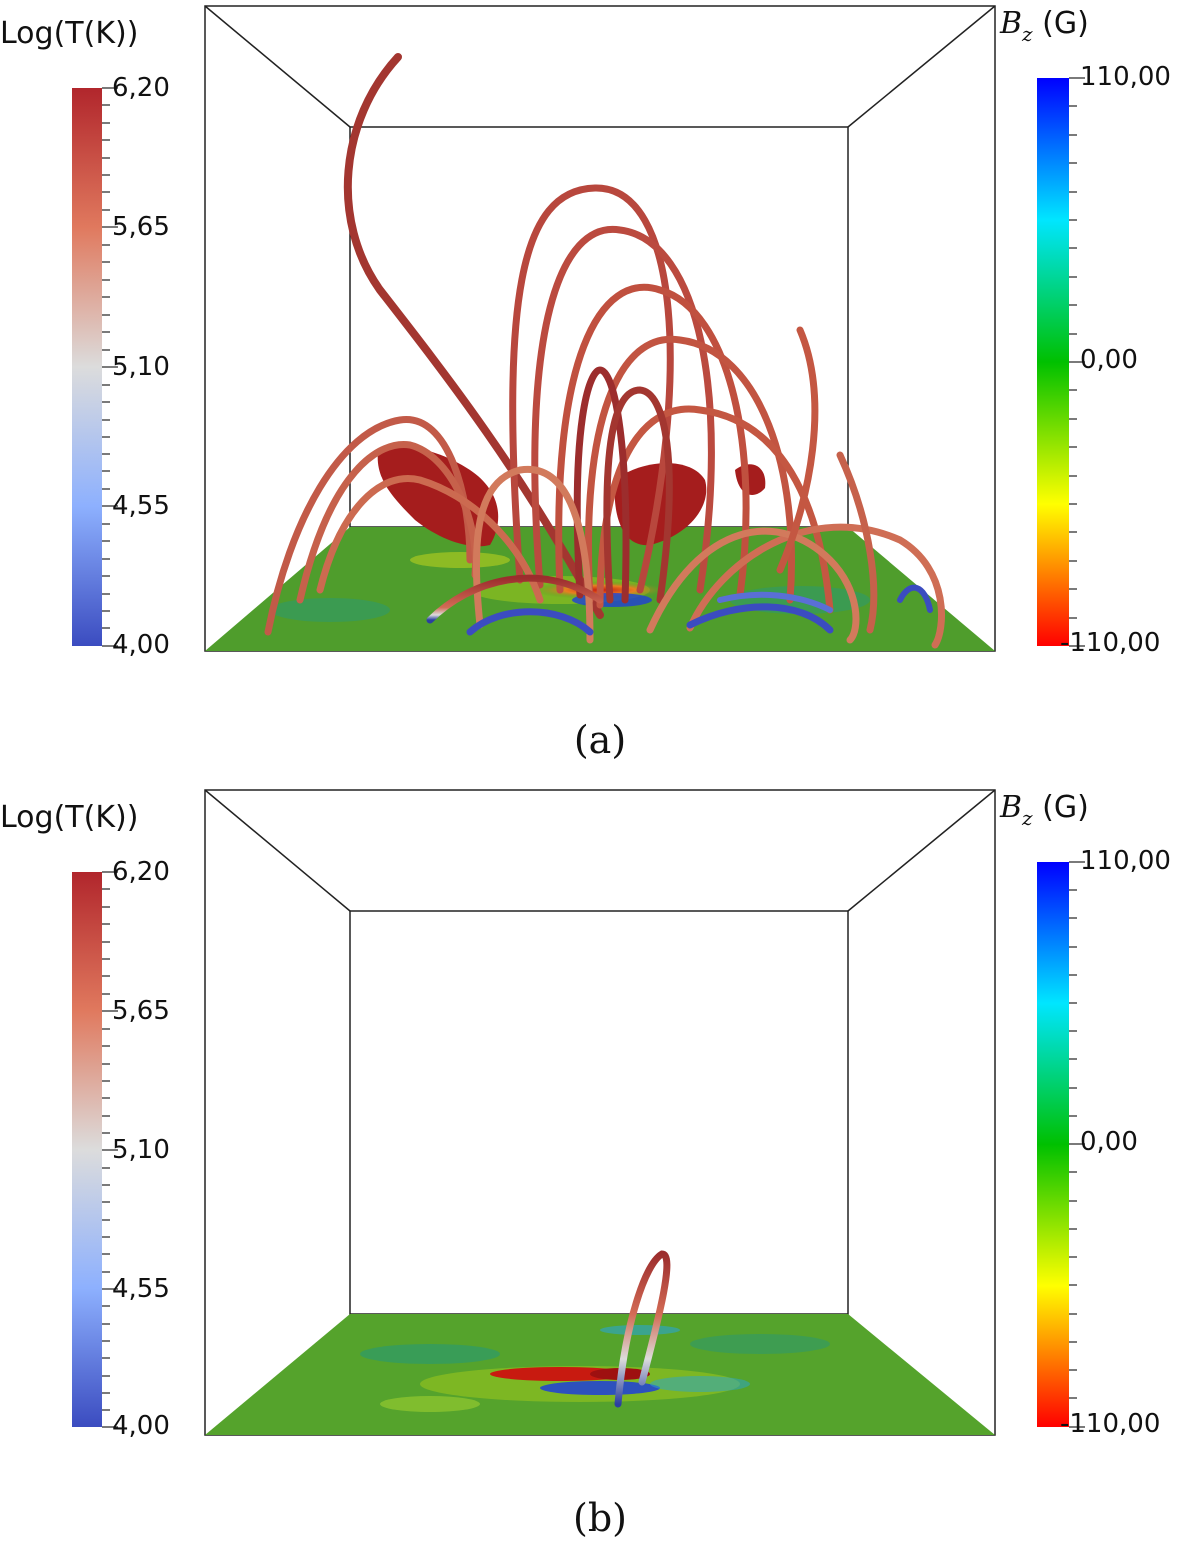 This screenshot has height=1550, width=1200. Describe the element at coordinates (600, 1374) in the screenshot. I see `magnetogram-floor` at that location.